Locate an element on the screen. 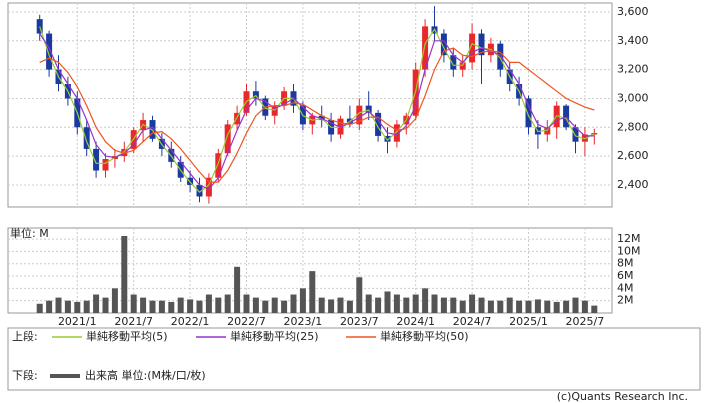 This screenshot has height=403, width=709. y-tick-label: 12M is located at coordinates (629, 238).